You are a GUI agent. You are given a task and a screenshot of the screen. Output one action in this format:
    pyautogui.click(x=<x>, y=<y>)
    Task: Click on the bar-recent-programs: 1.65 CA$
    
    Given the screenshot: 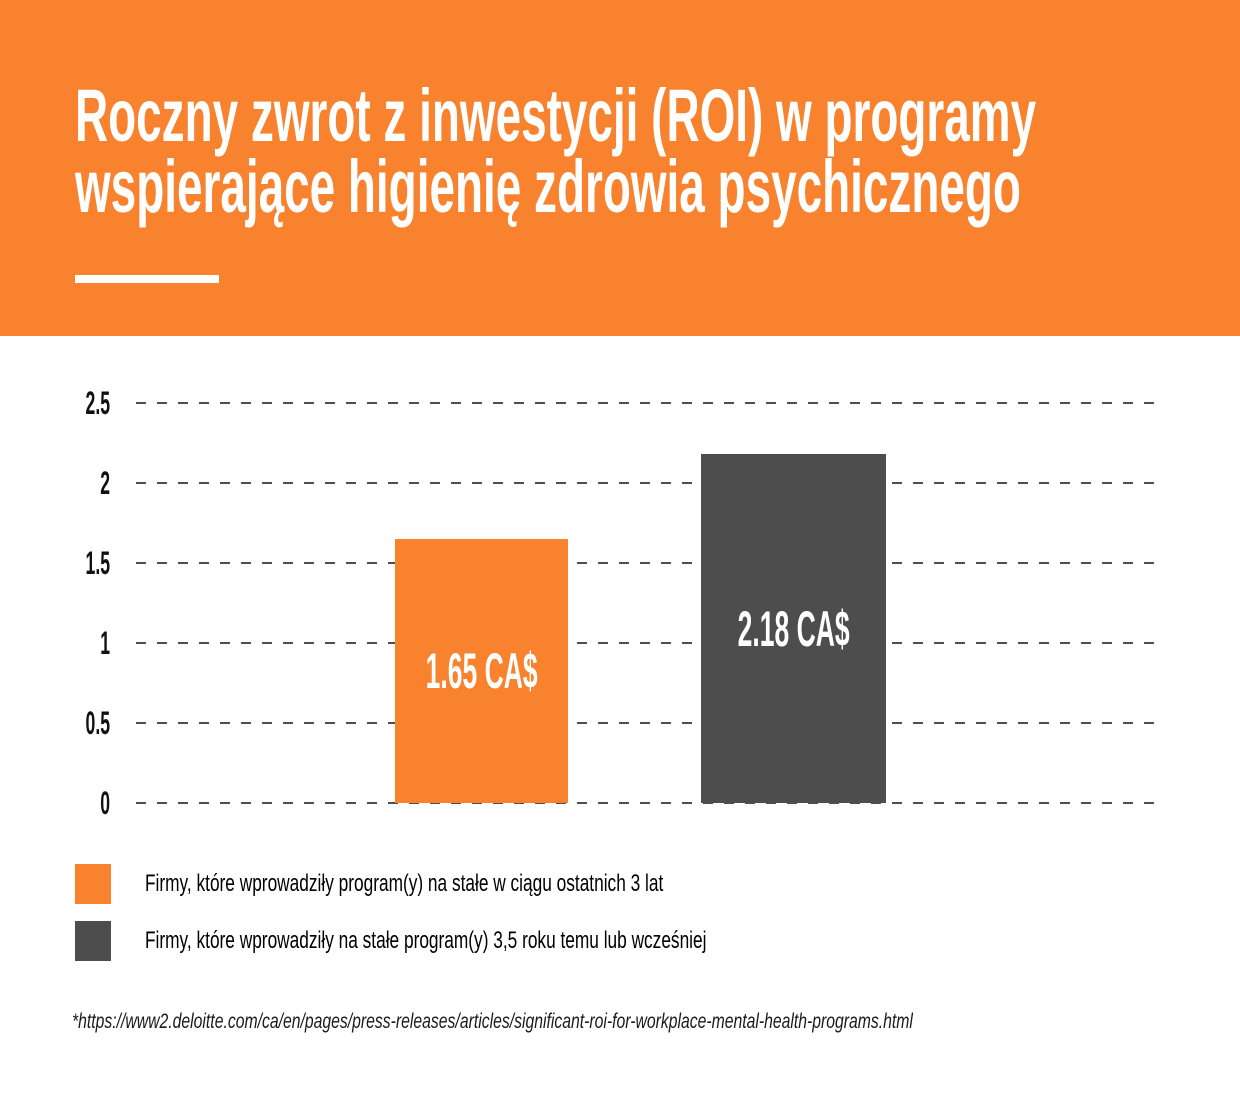 What is the action you would take?
    pyautogui.click(x=481, y=671)
    